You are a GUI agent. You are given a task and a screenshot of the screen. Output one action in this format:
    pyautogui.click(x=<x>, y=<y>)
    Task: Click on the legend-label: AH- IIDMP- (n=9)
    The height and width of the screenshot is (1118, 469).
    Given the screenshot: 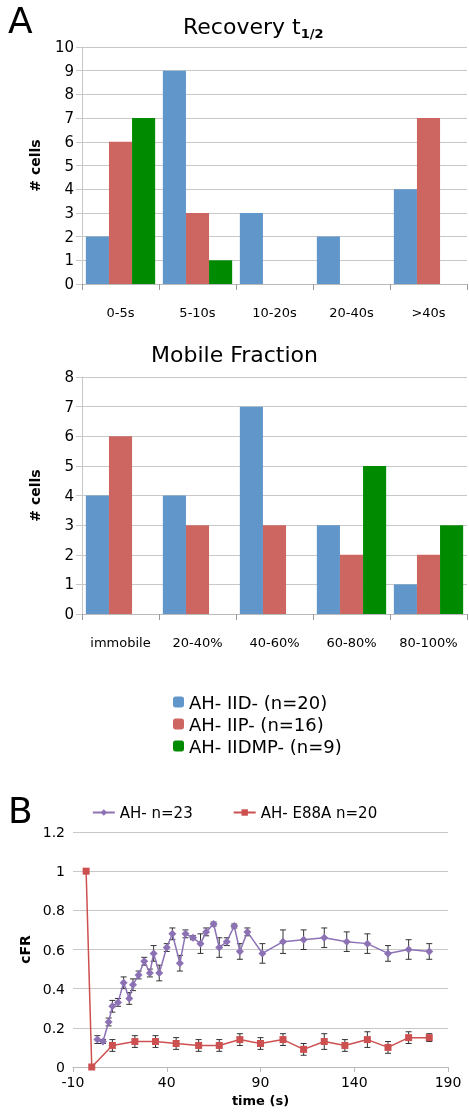 What is the action you would take?
    pyautogui.click(x=265, y=746)
    